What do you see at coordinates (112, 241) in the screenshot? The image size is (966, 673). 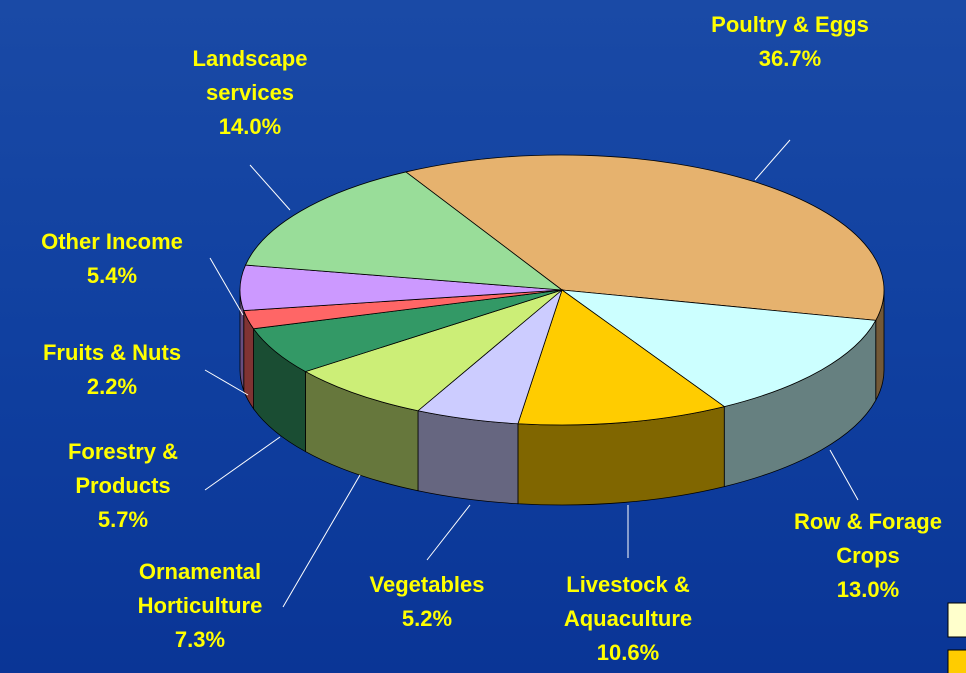 I see `category-label: Other Income` at bounding box center [112, 241].